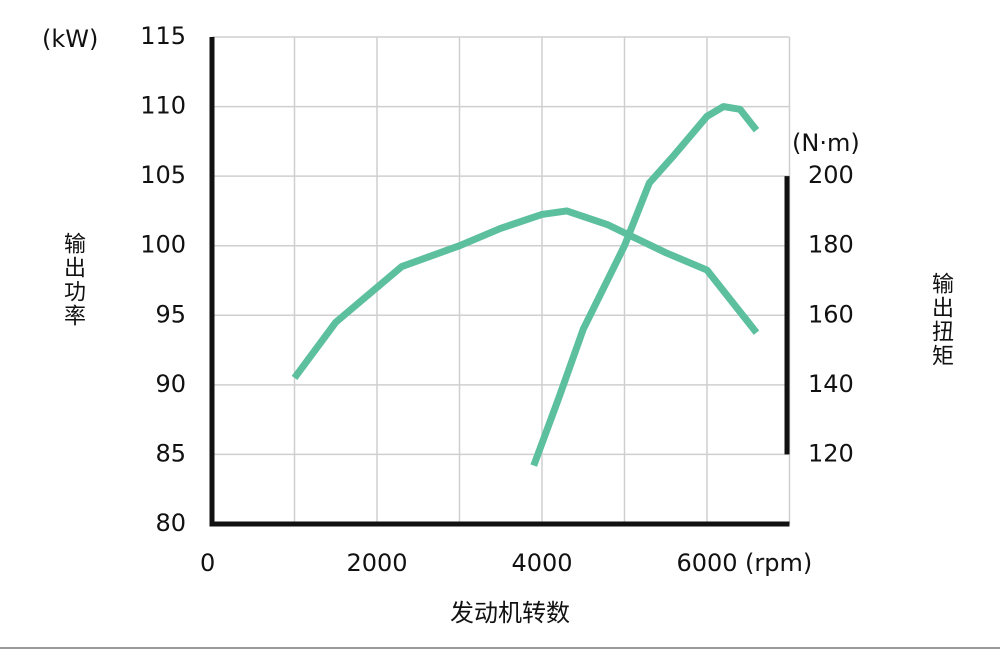 This screenshot has width=1000, height=651. What do you see at coordinates (831, 175) in the screenshot?
I see `y2-tick-label: 200` at bounding box center [831, 175].